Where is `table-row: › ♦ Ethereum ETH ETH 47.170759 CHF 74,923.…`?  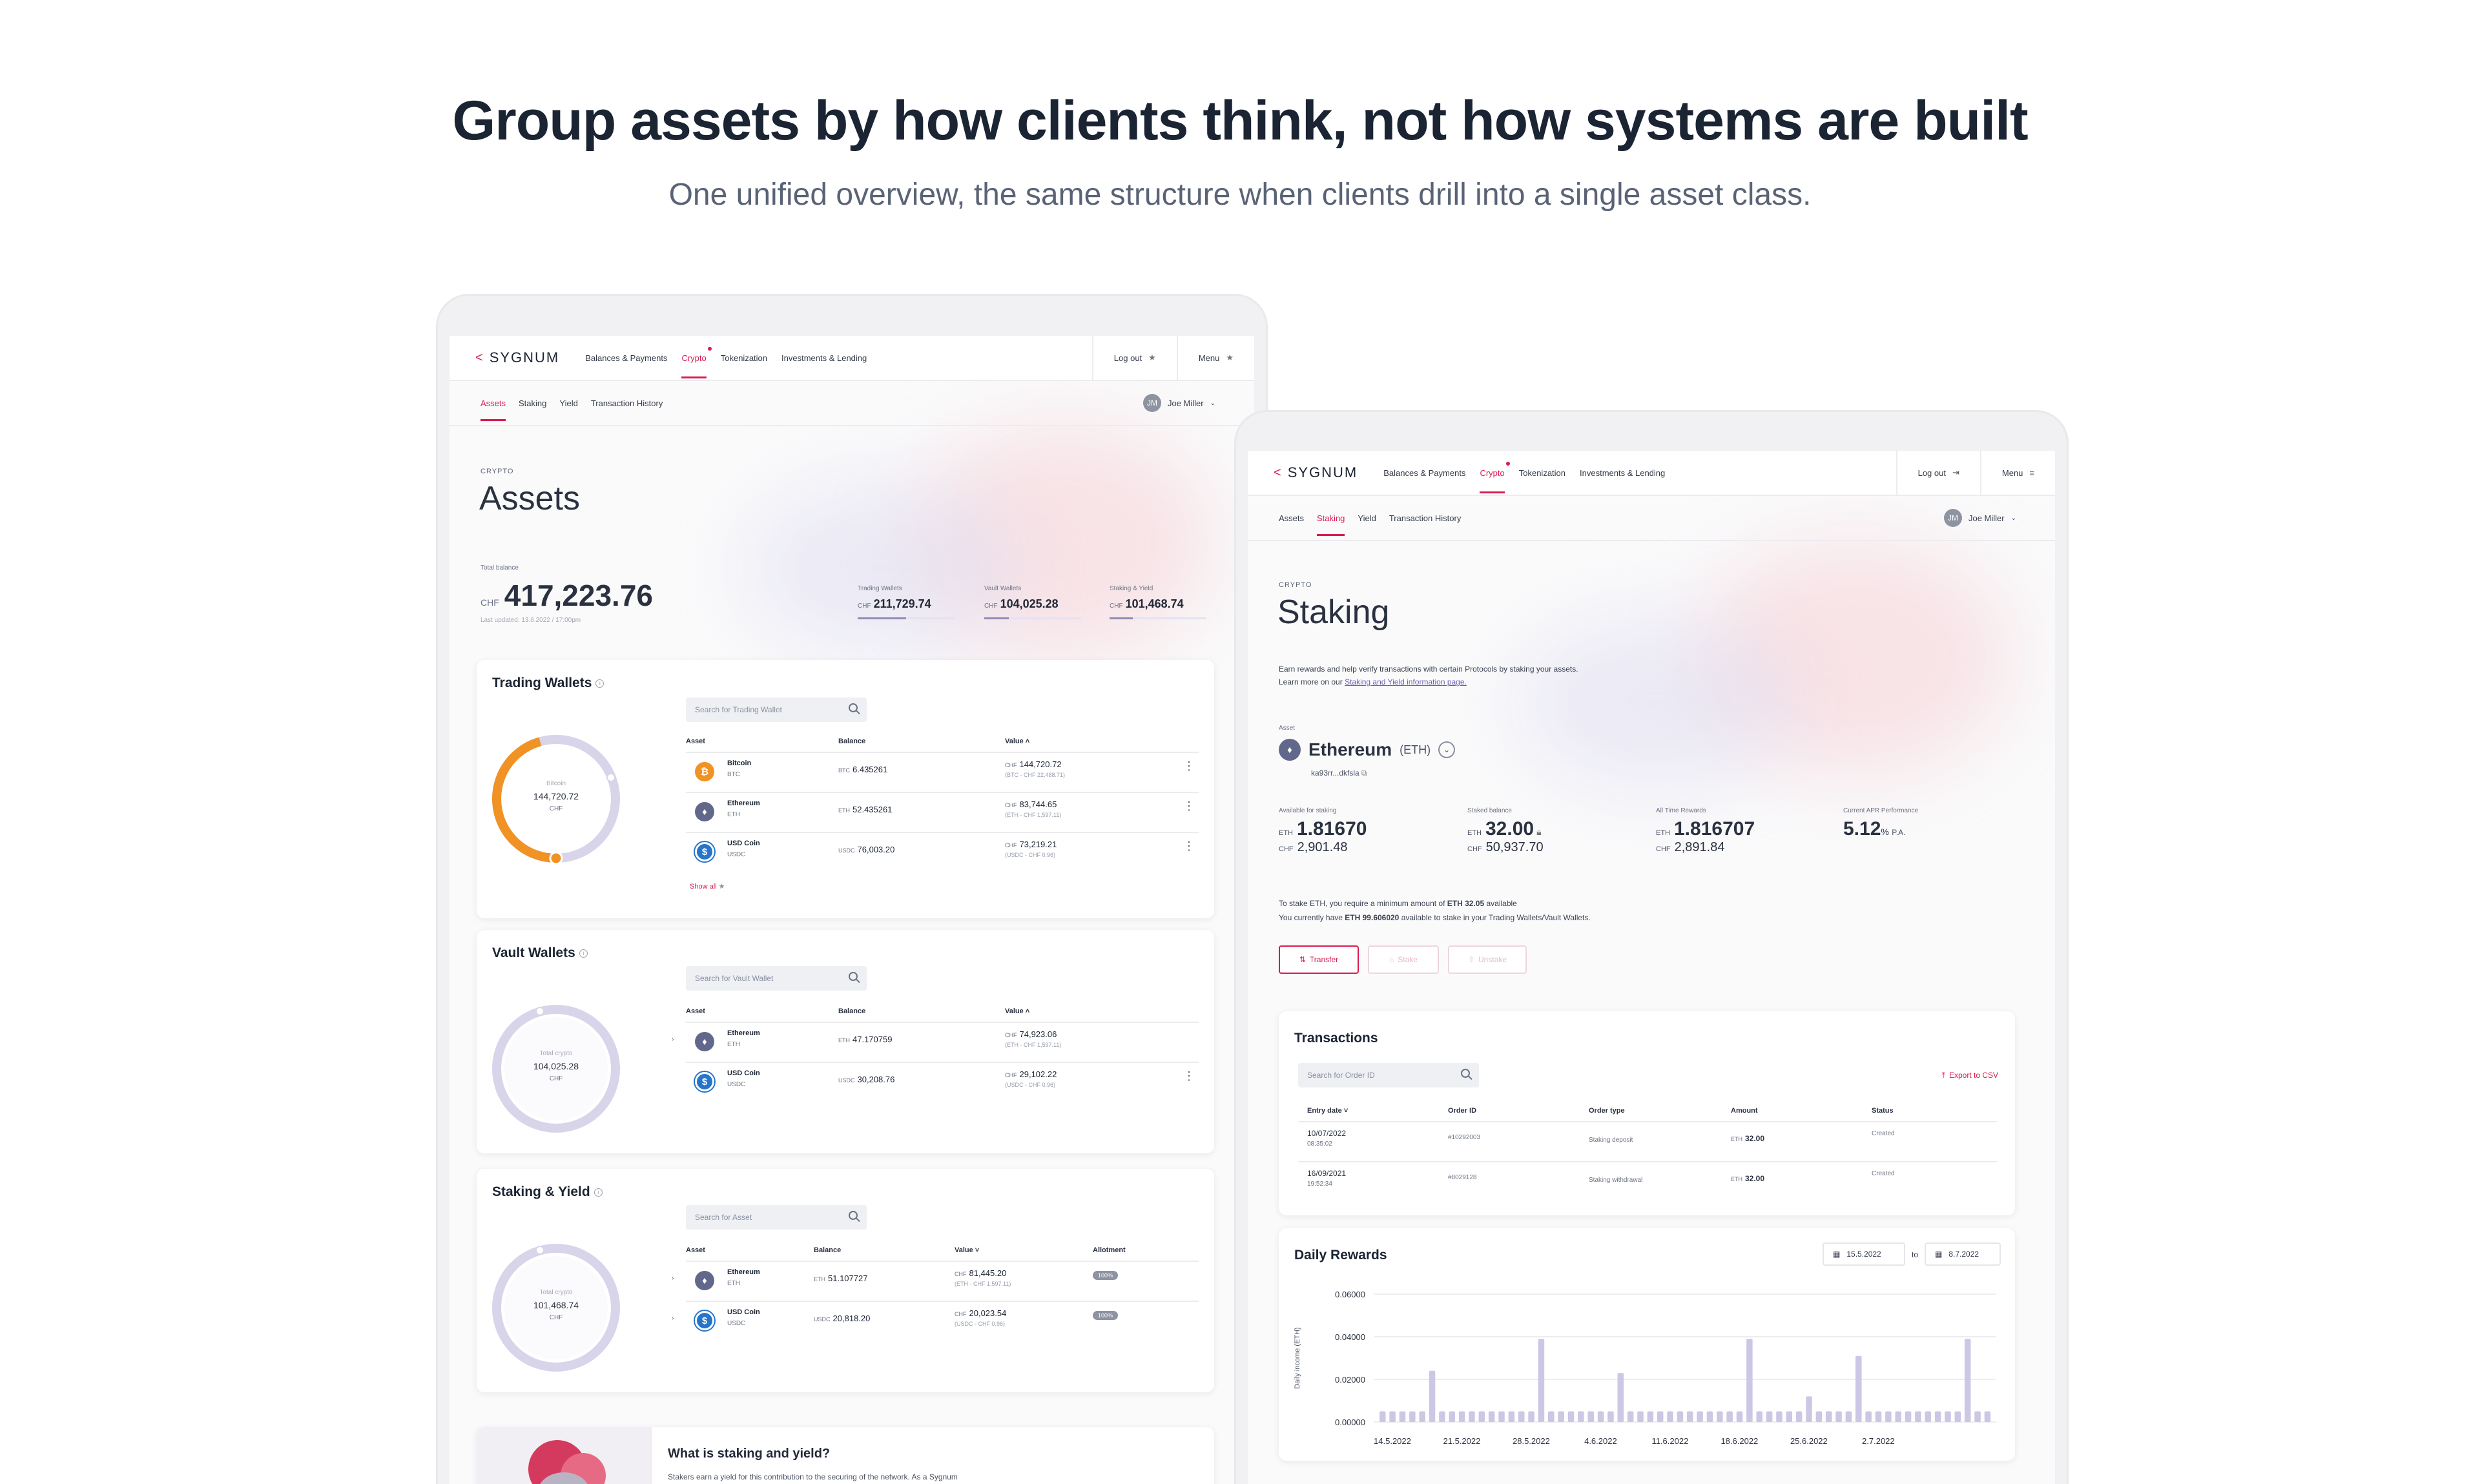
table-row: › ♦ Ethereum ETH ETH 47.170759 CHF 74,923.… is located at coordinates (935, 1042).